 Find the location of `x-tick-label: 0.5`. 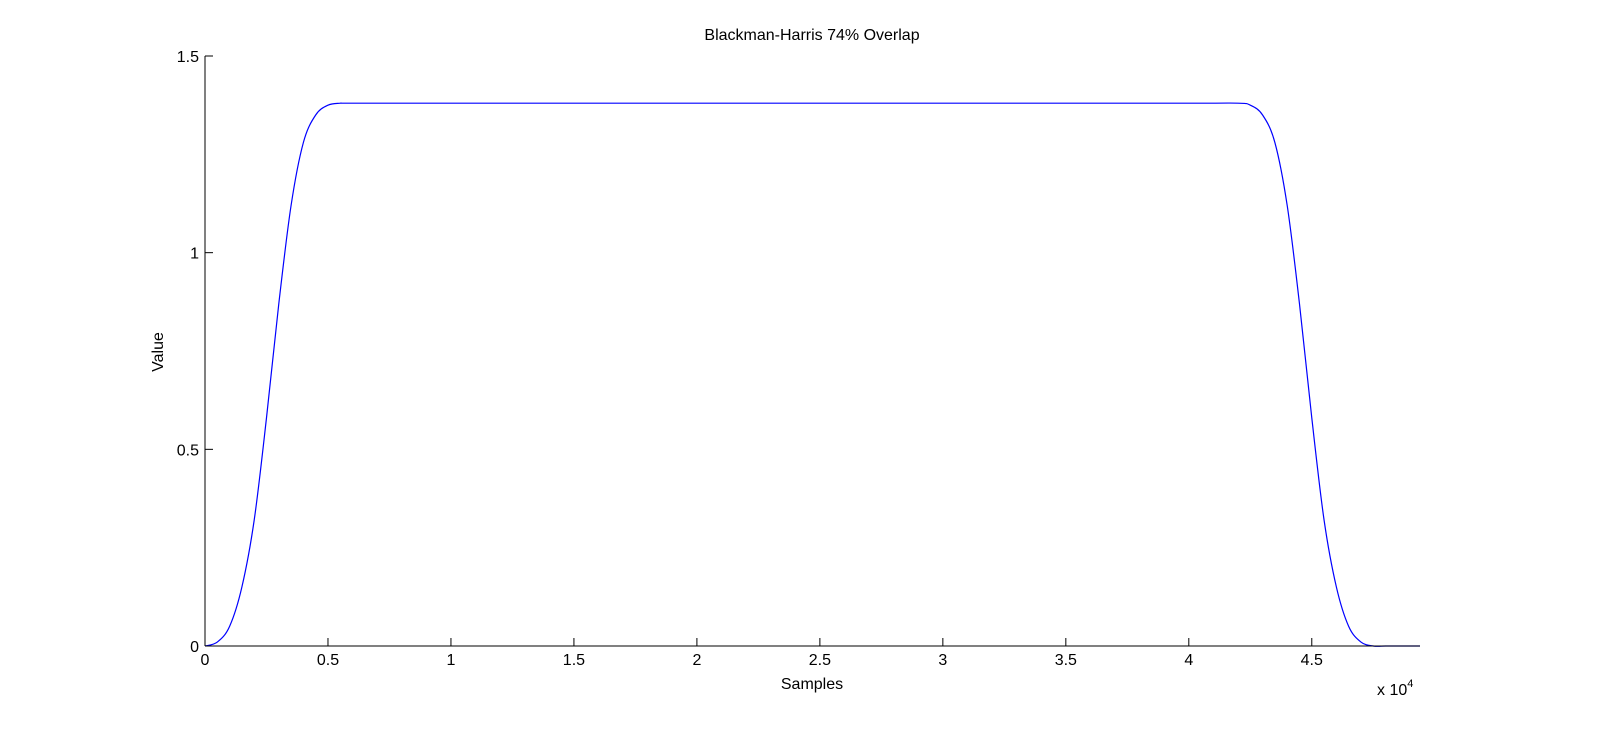

x-tick-label: 0.5 is located at coordinates (328, 660).